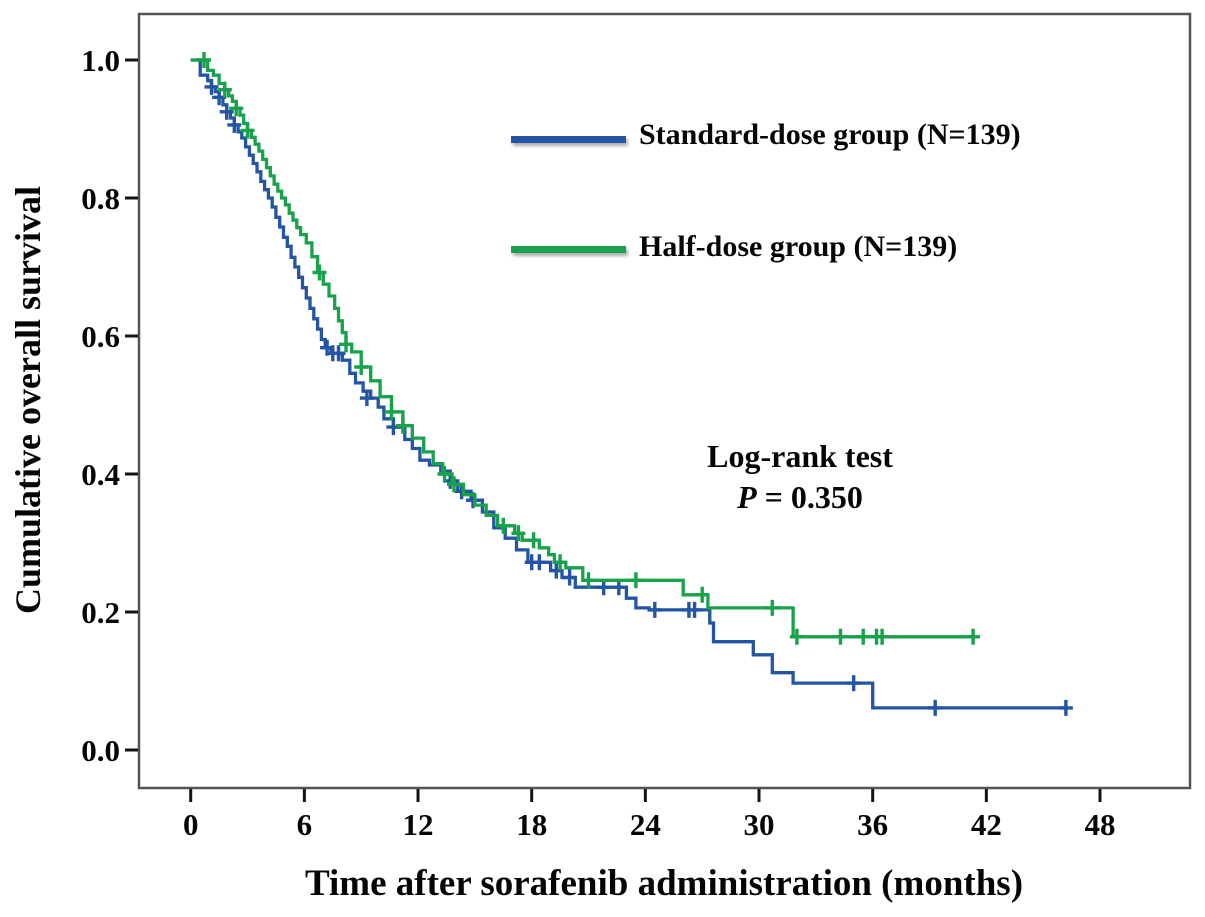  What do you see at coordinates (100, 612) in the screenshot?
I see `y-tick-label: 0.2` at bounding box center [100, 612].